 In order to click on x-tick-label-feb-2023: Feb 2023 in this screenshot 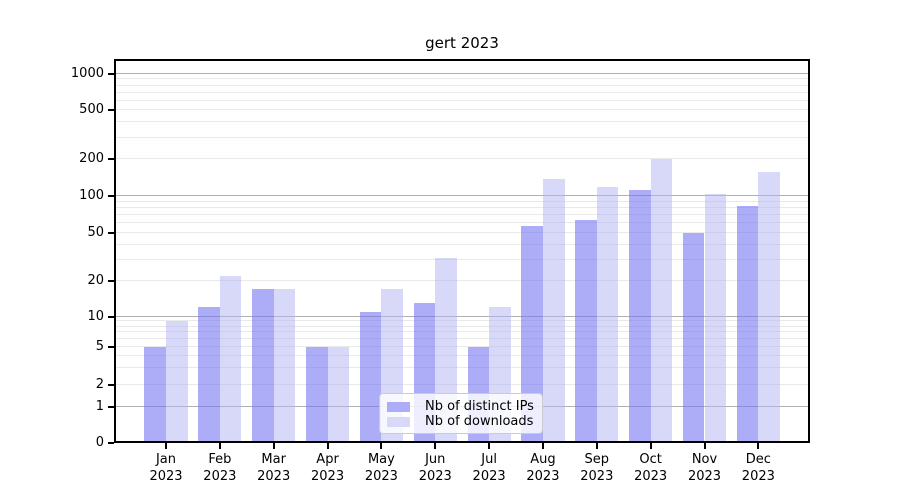, I will do `click(220, 468)`.